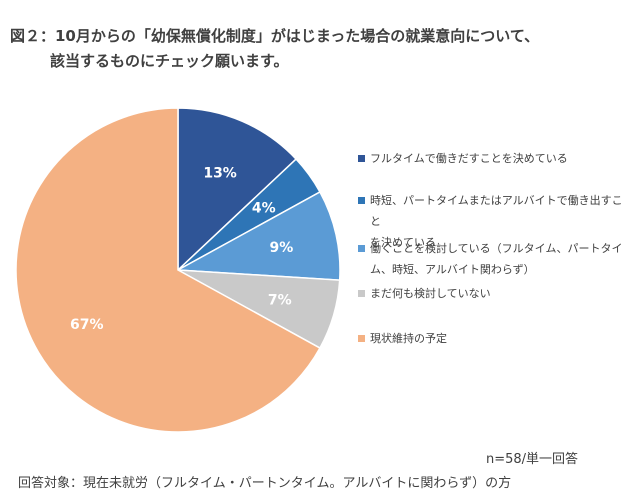 This screenshot has height=504, width=640. What do you see at coordinates (169, 61) in the screenshot?
I see `chart-title-line-2: 該当するものにチェック願います。` at bounding box center [169, 61].